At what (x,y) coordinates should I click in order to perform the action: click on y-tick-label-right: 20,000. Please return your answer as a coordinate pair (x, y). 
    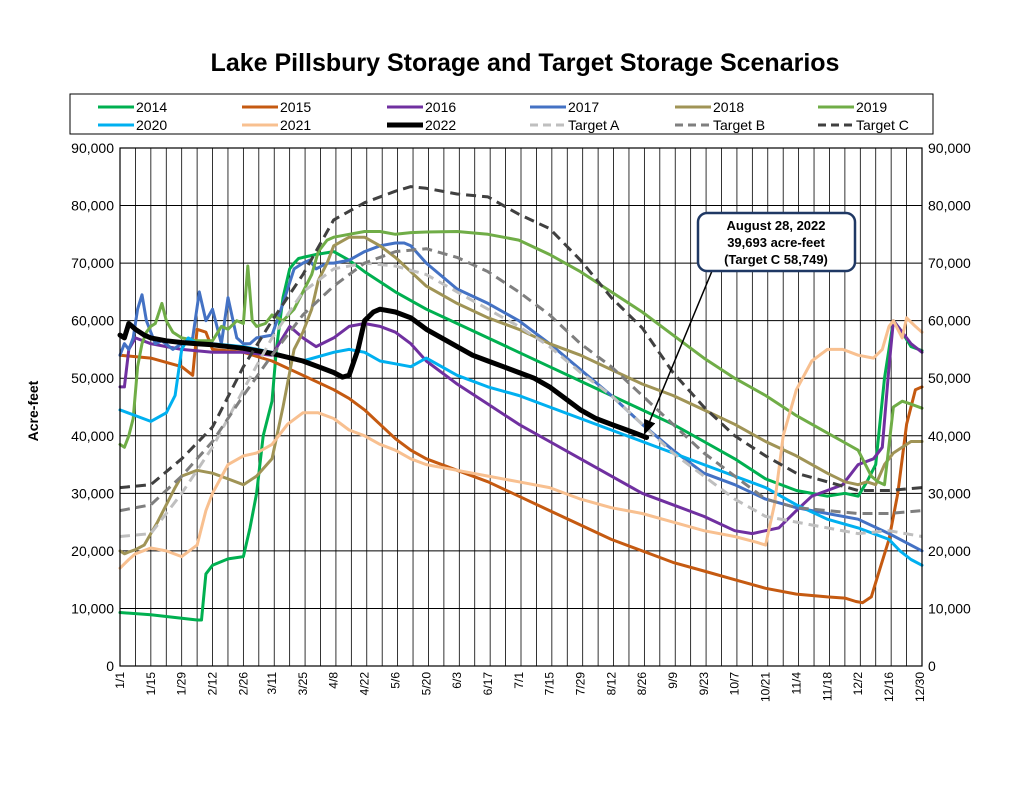
    Looking at the image, I should click on (949, 551).